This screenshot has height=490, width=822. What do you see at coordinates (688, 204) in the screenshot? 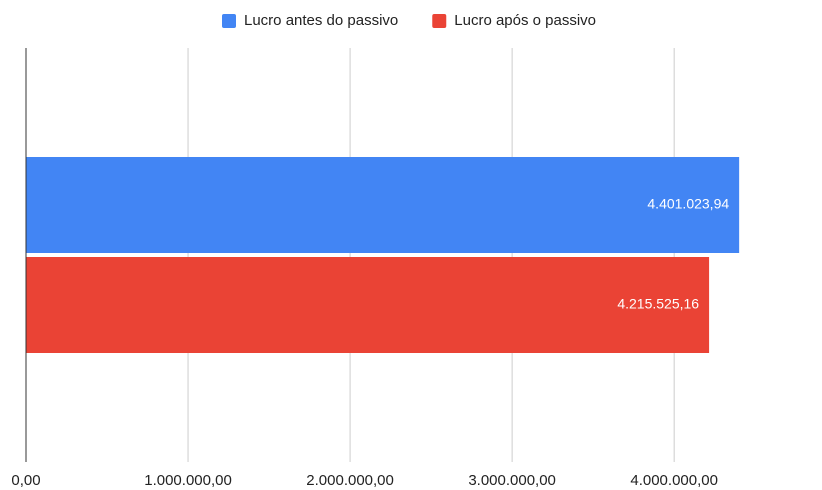
I see `data-label: 4.401.023,94` at bounding box center [688, 204].